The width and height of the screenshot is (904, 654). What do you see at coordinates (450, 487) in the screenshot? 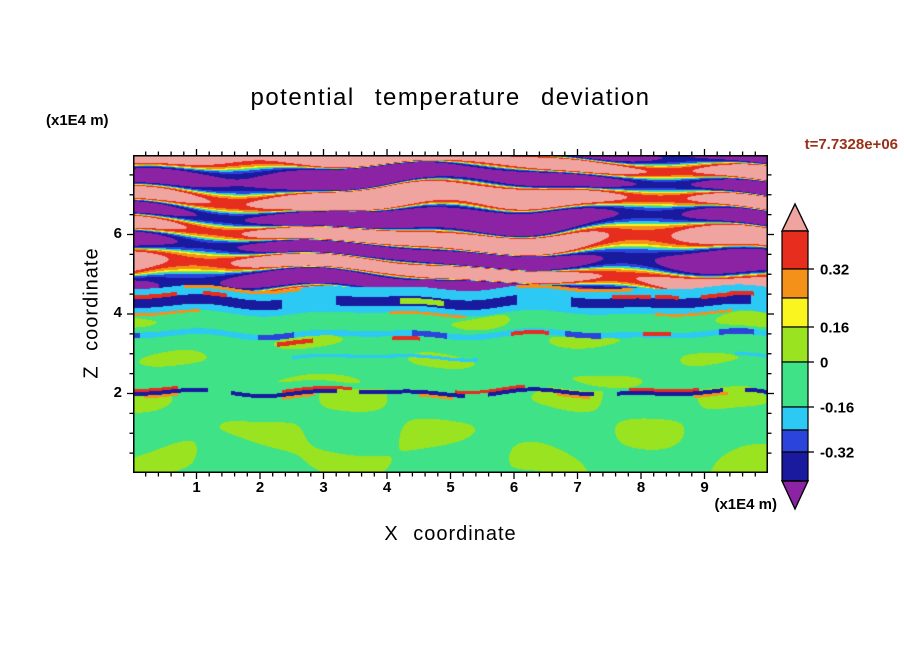
I see `x-tick-label: 5` at bounding box center [450, 487].